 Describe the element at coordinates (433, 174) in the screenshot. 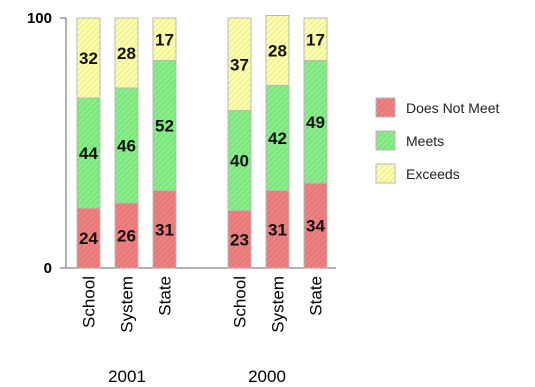

I see `legend-label: Exceeds` at that location.